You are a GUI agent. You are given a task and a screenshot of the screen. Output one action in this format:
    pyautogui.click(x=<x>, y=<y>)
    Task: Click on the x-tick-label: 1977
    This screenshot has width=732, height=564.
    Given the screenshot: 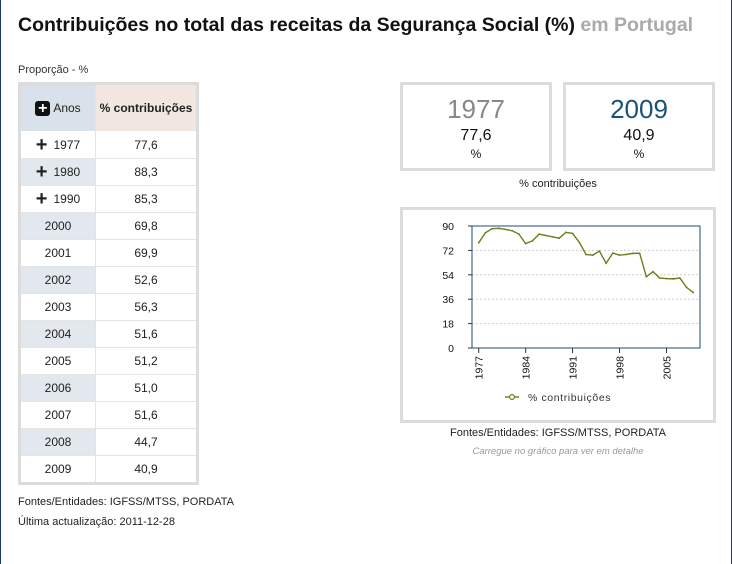 What is the action you would take?
    pyautogui.click(x=480, y=368)
    